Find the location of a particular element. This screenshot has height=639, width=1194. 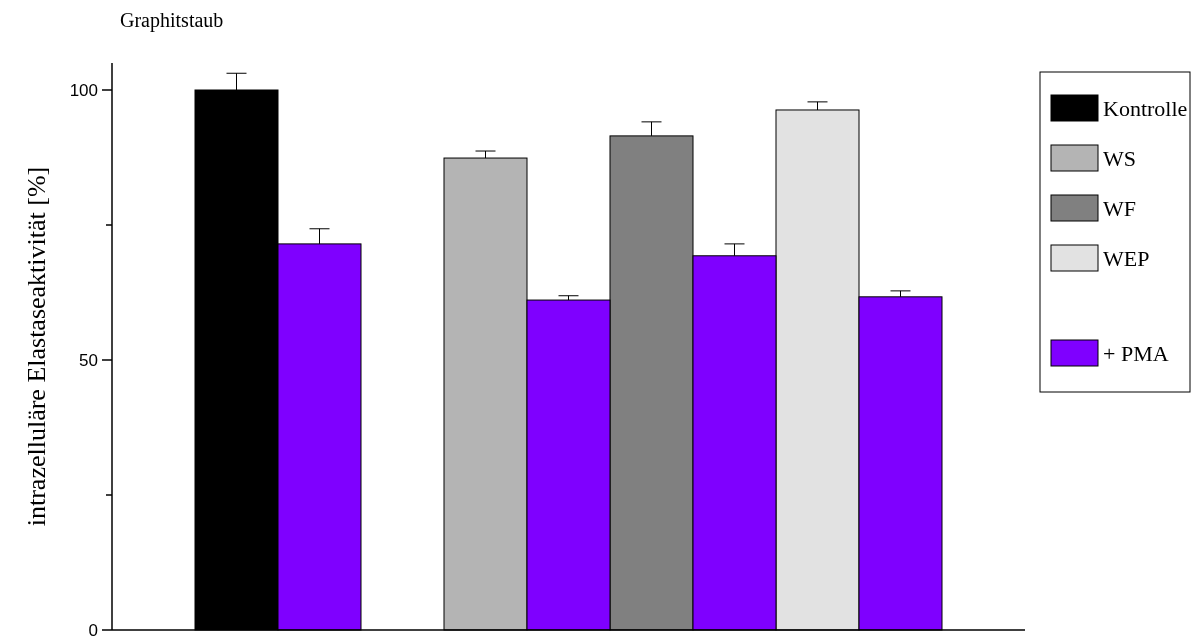

legend-label: Kontrolle is located at coordinates (1145, 108).